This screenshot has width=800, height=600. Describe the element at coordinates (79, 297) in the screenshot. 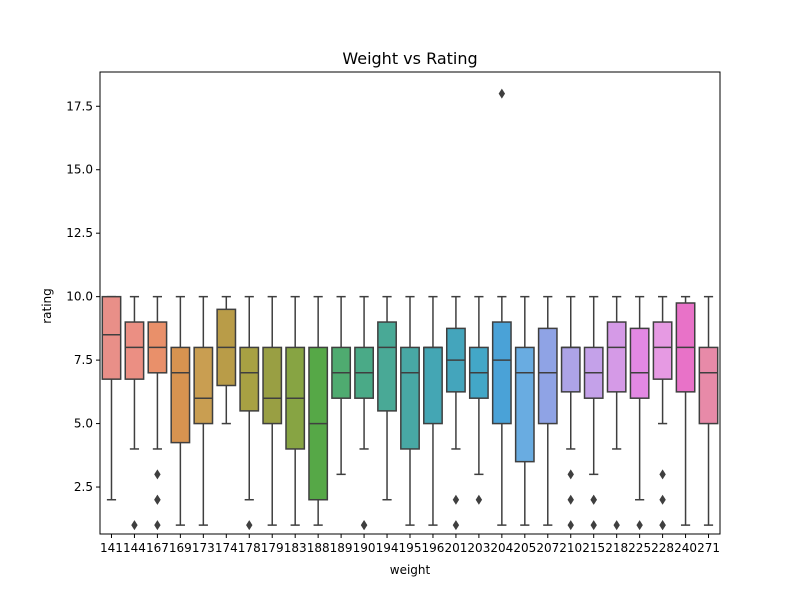

I see `y-tick-label: 10.0` at that location.